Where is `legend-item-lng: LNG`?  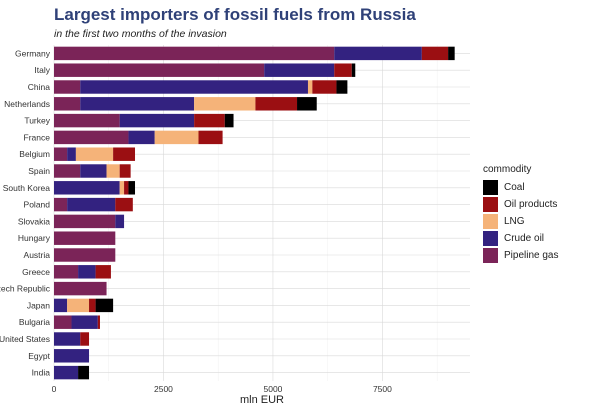 legend-item-lng: LNG is located at coordinates (520, 221).